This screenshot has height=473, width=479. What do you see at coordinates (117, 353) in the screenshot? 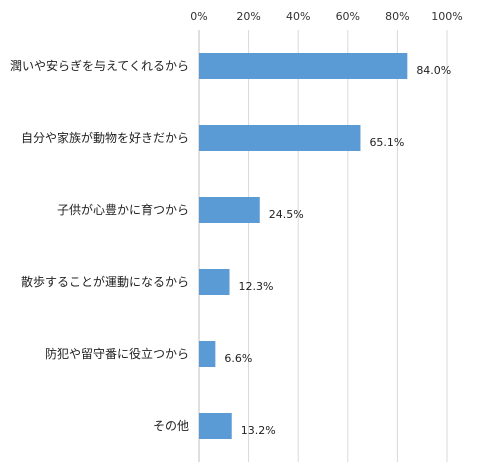
I see `category-label: 防犯や留守番に役立つから` at bounding box center [117, 353].